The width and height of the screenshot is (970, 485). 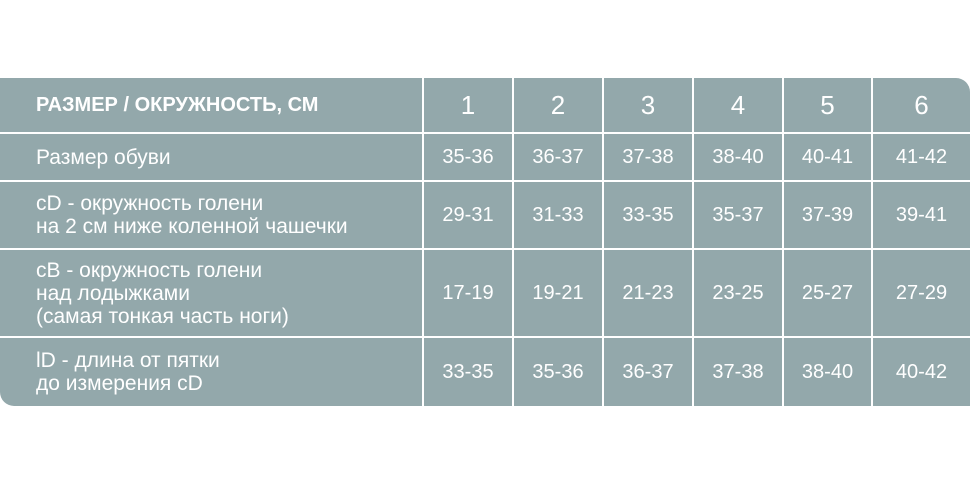 What do you see at coordinates (921, 157) in the screenshot?
I see `table-cell: 41-42` at bounding box center [921, 157].